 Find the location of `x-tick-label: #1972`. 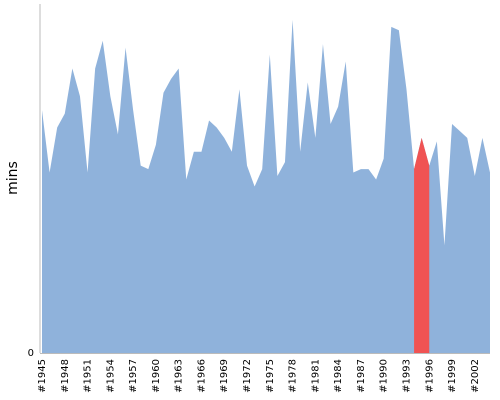

x-tick-label: #1972 is located at coordinates (247, 376).